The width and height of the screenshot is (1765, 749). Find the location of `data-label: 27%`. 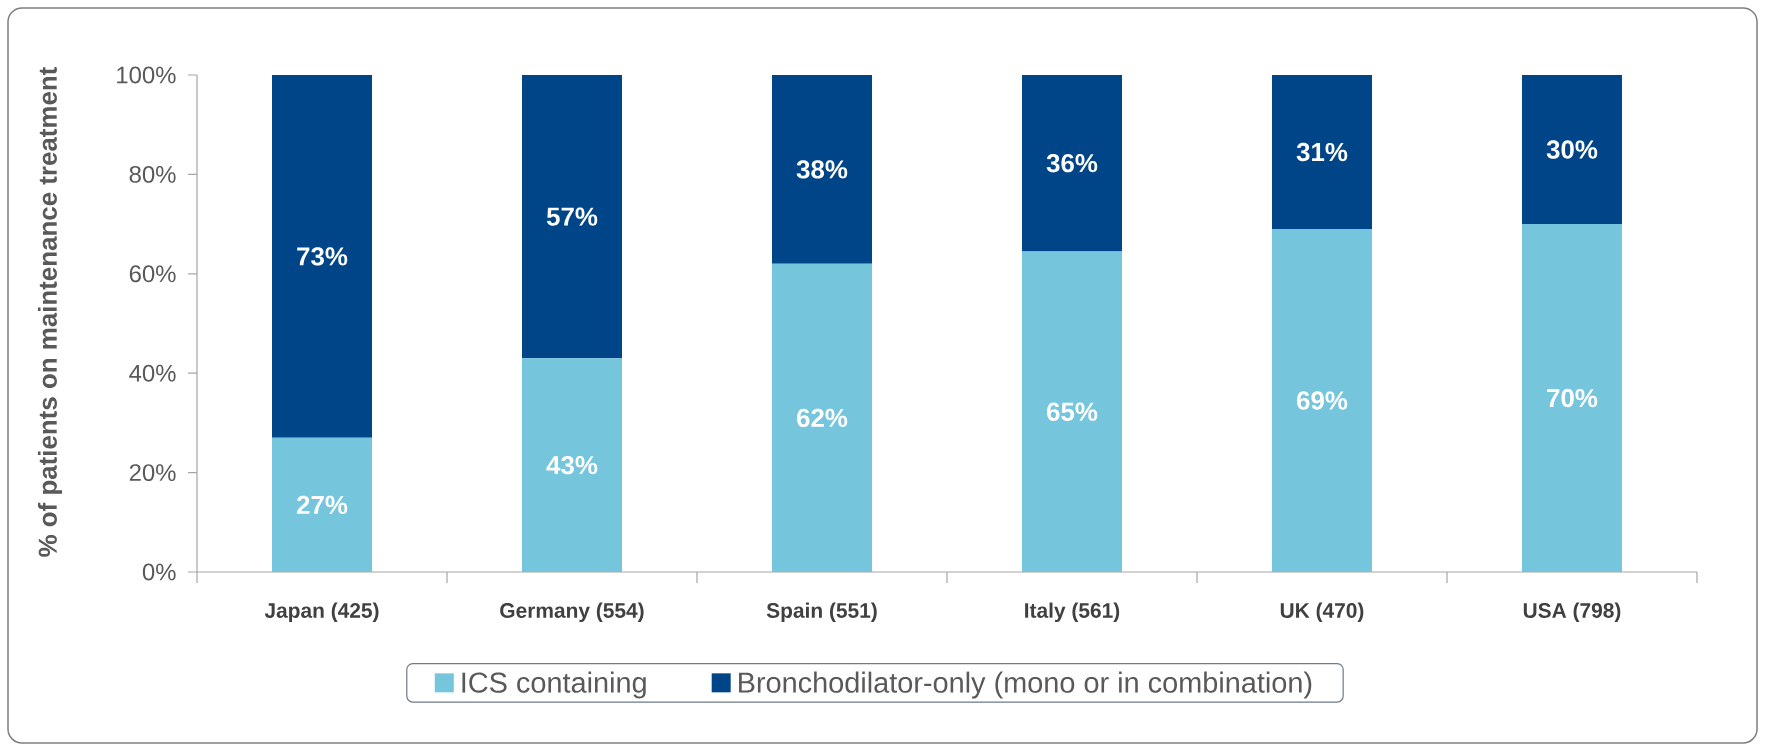

data-label: 27% is located at coordinates (322, 505).